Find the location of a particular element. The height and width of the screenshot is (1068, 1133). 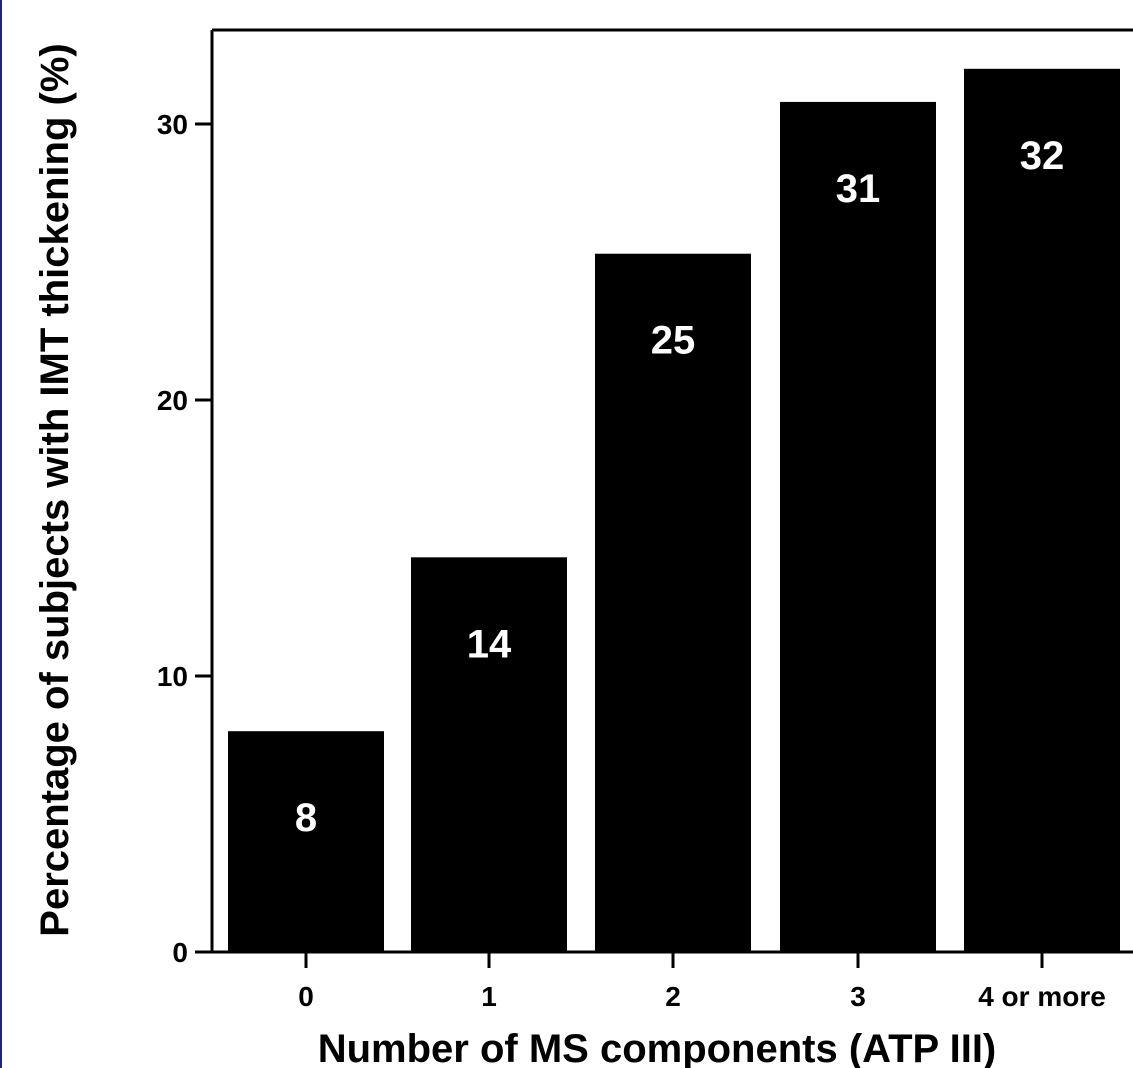

bar-value-label-1: 14 is located at coordinates (489, 644).